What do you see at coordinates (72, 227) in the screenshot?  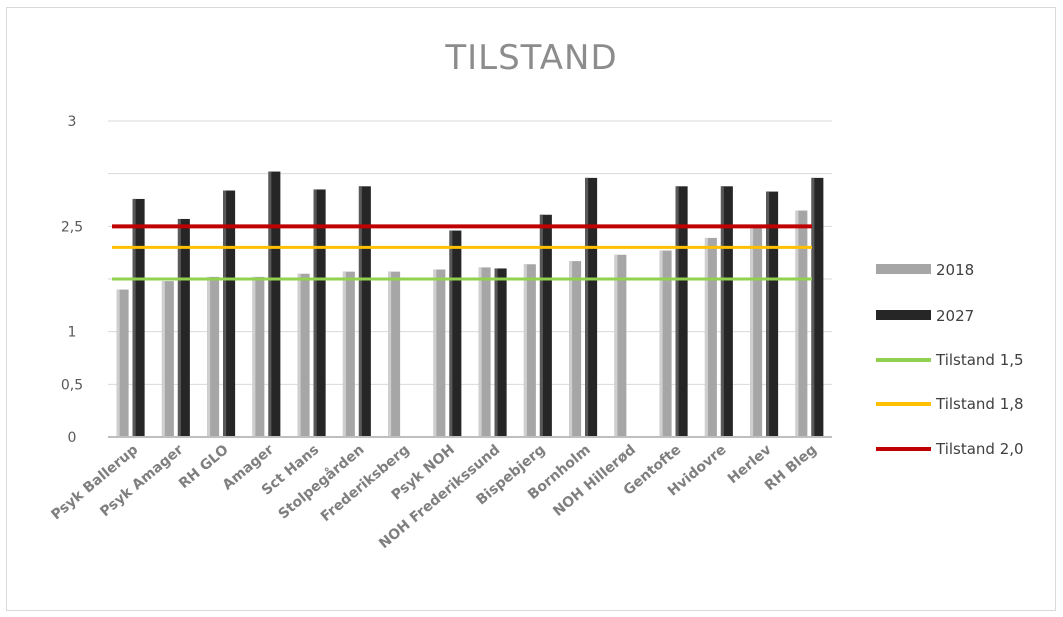 I see `y-tick-label: 2,5` at bounding box center [72, 227].